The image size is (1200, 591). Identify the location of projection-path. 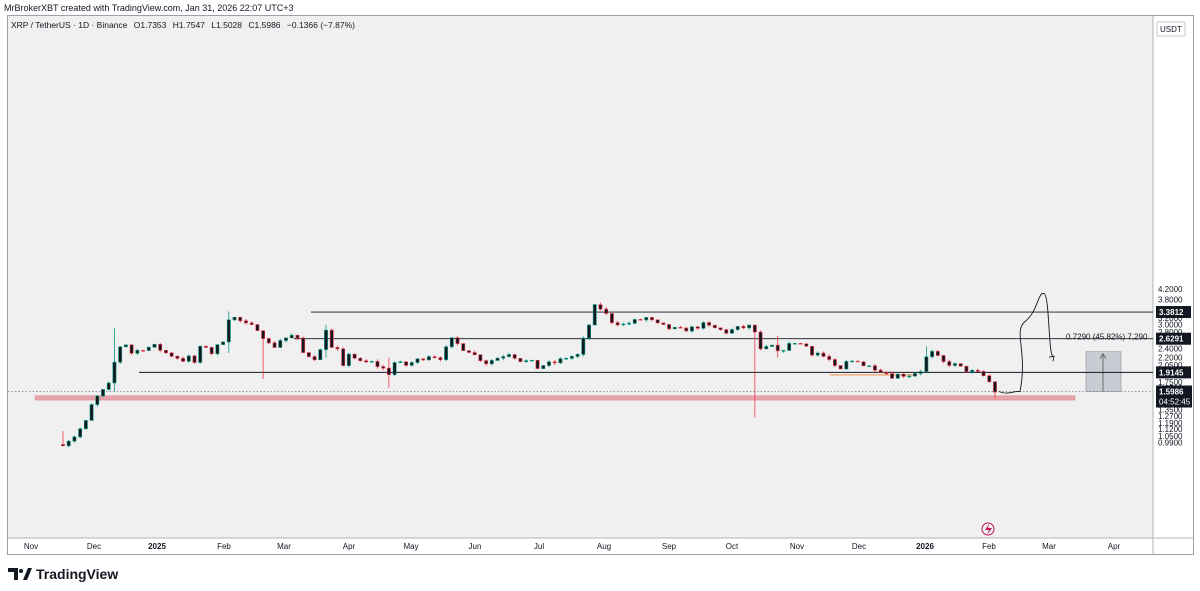
(1026, 343).